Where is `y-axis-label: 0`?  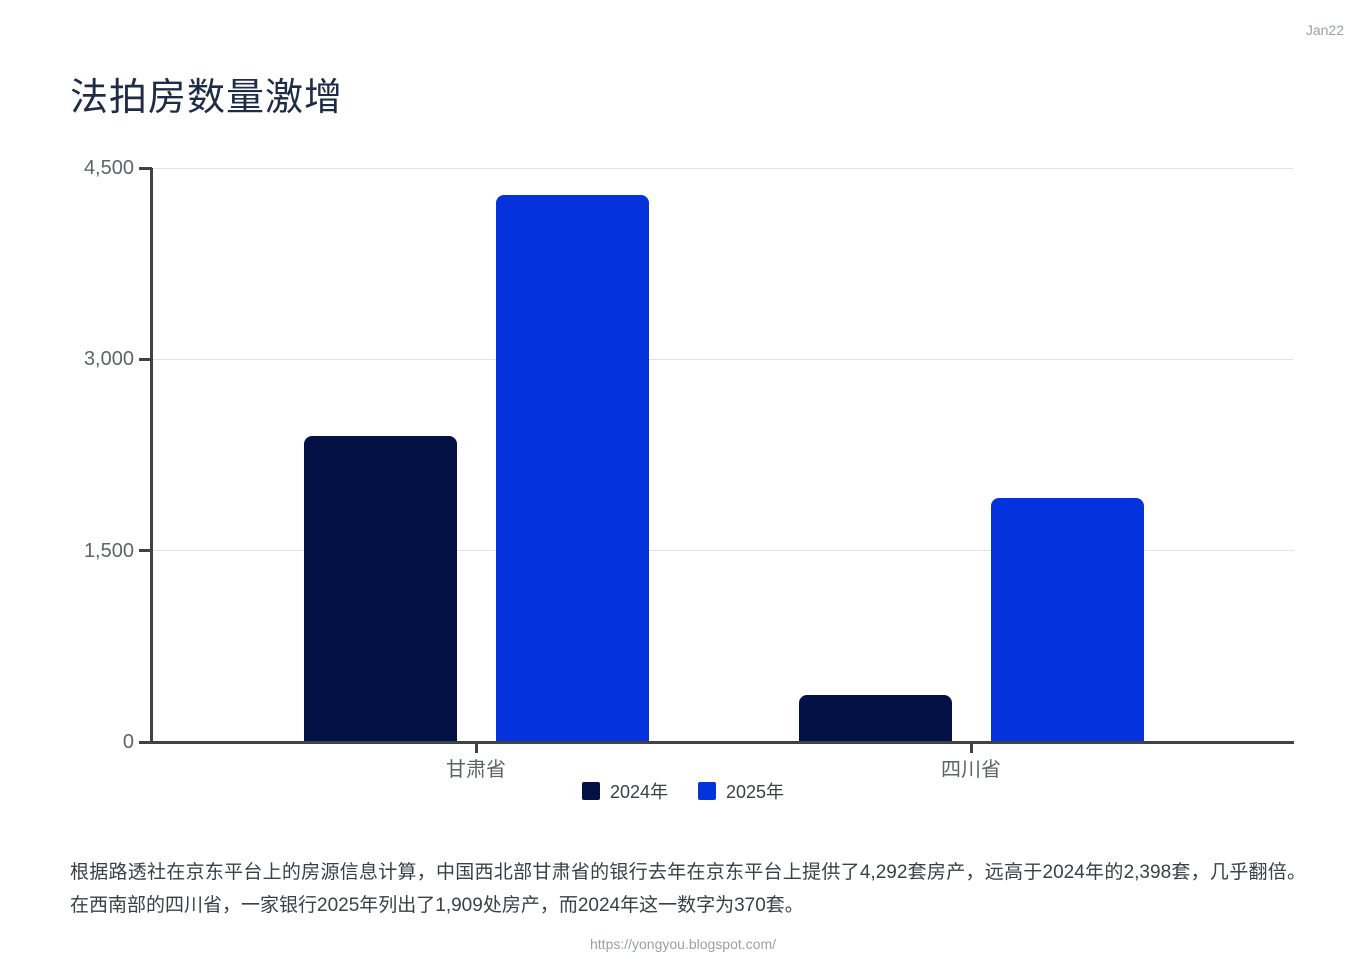 y-axis-label: 0 is located at coordinates (128, 742).